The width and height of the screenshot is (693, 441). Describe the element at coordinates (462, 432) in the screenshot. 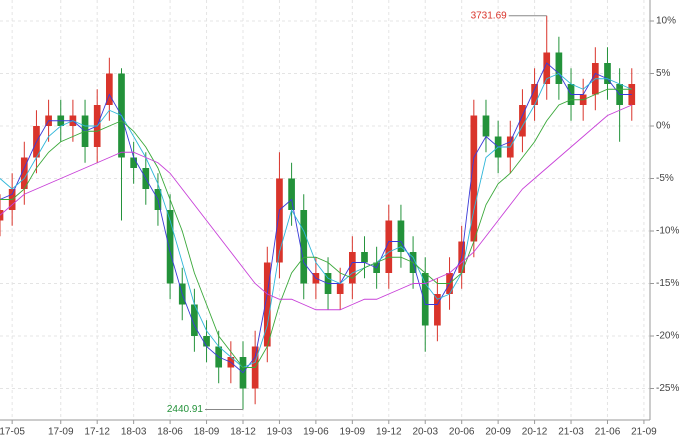

I see `x-tick-label: 20-06` at that location.